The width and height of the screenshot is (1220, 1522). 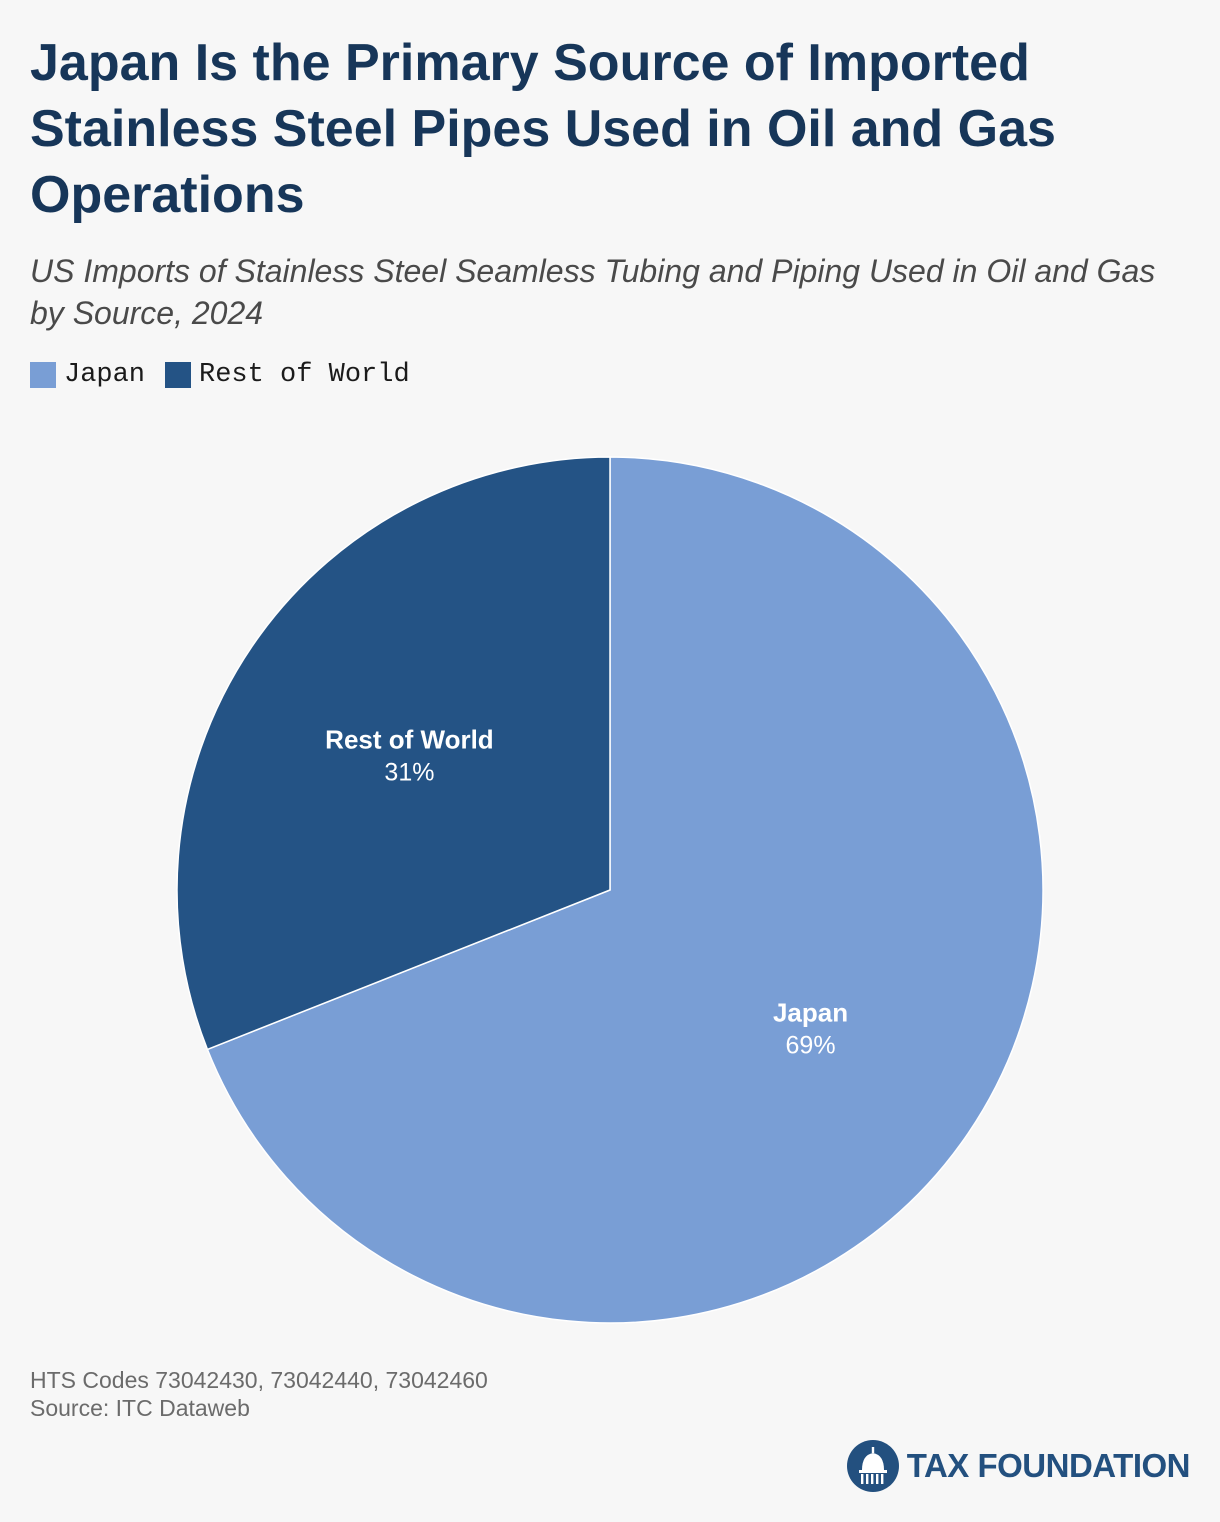 What do you see at coordinates (105, 375) in the screenshot?
I see `legend-label-japan: Japan` at bounding box center [105, 375].